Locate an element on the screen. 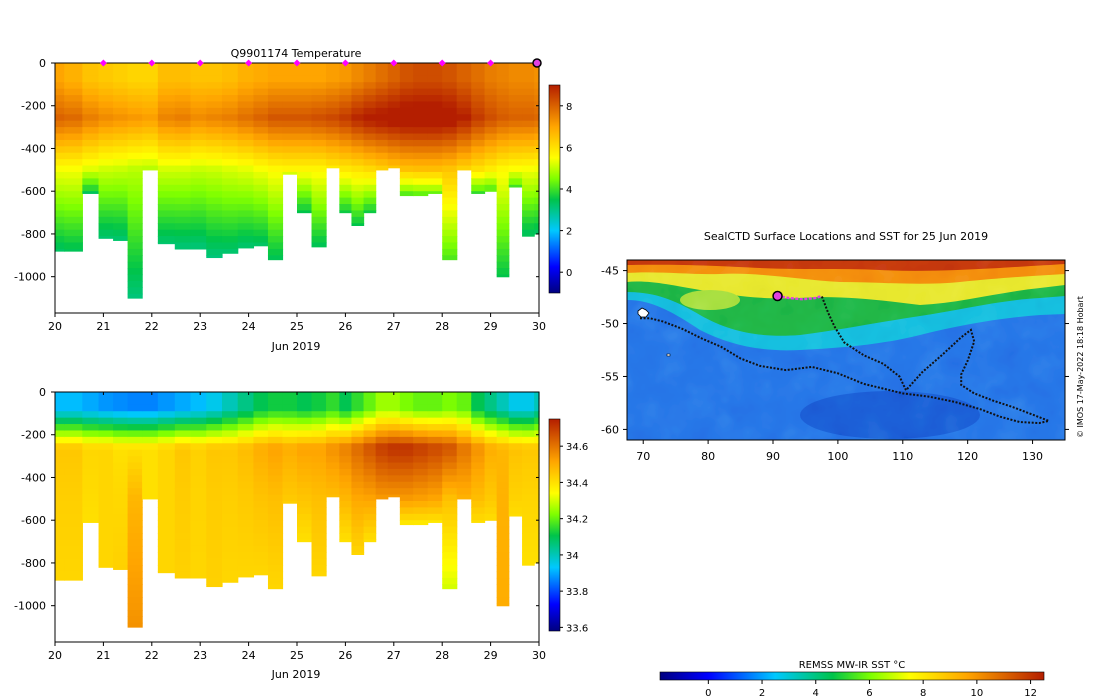  surface-marker is located at coordinates (152, 63).